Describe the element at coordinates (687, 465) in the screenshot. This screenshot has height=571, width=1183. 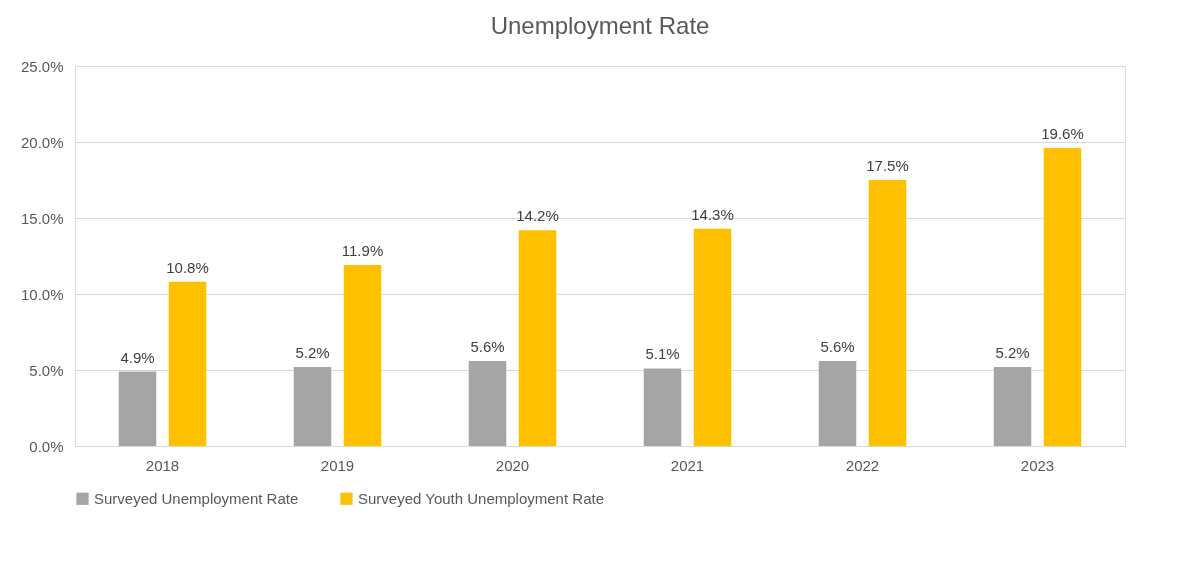
I see `x-tick-label: 2021` at that location.